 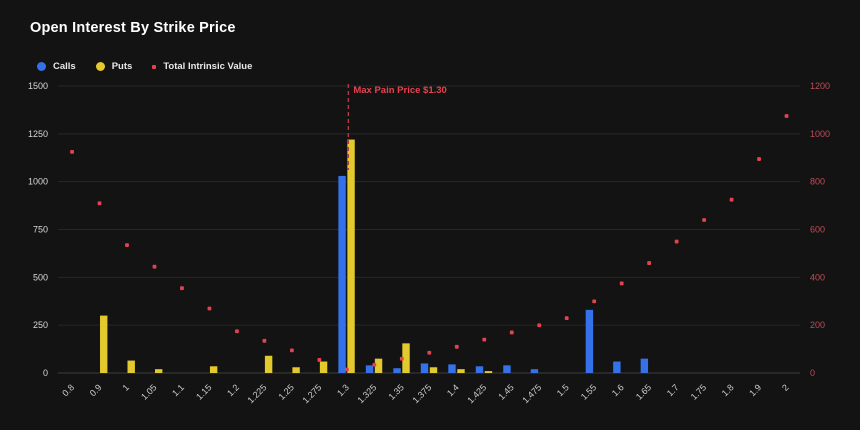 I want to click on intrinsic-value-point-1.05, so click(x=154, y=266).